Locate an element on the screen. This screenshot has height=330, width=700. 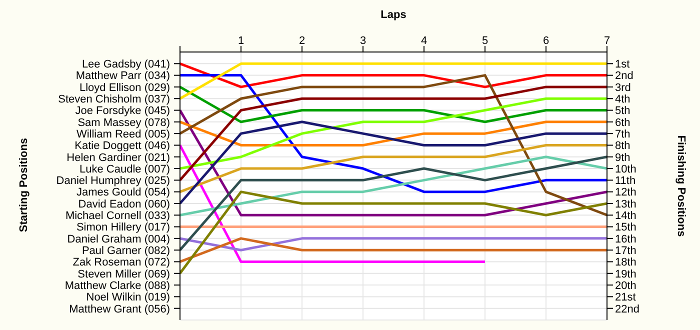
text: Paul Garner (082) is located at coordinates (126, 250).